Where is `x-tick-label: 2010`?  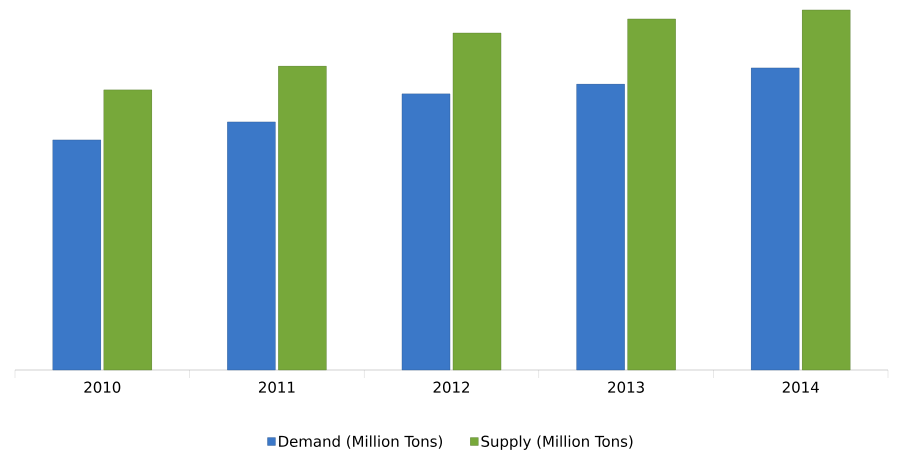 x-tick-label: 2010 is located at coordinates (102, 387).